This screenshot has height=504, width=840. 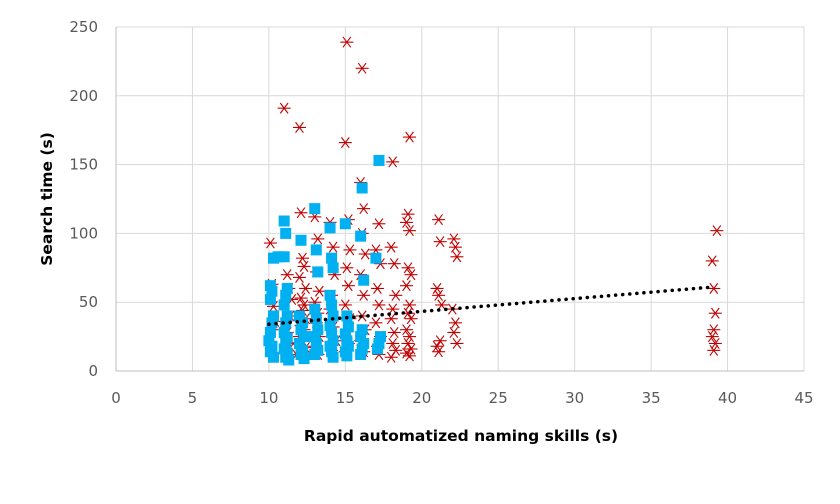 What do you see at coordinates (93, 371) in the screenshot?
I see `y-tick-label: 0` at bounding box center [93, 371].